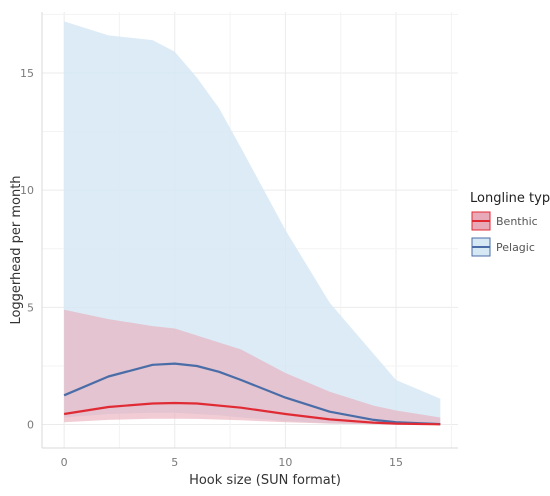 This screenshot has width=550, height=496. I want to click on y-axis-title: Loggerhead per month, so click(16, 249).